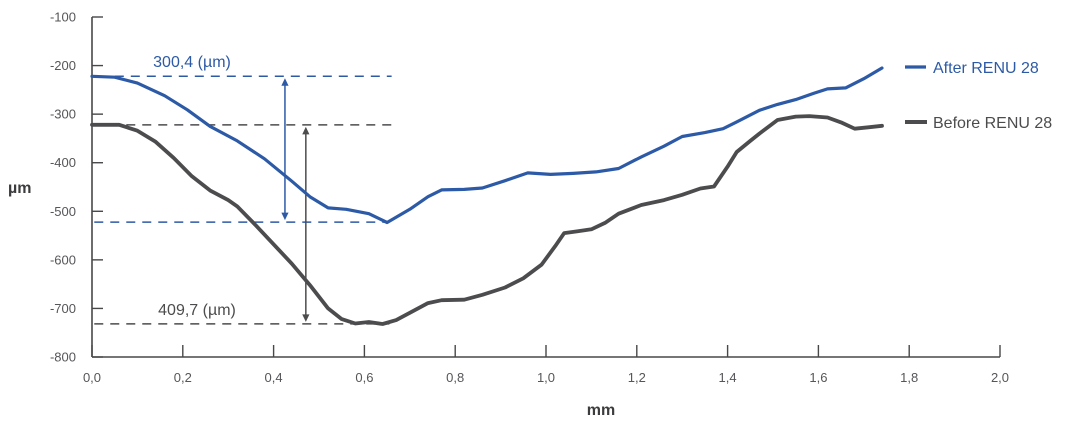 This screenshot has height=431, width=1068. I want to click on x-tick-label: 0,2, so click(183, 377).